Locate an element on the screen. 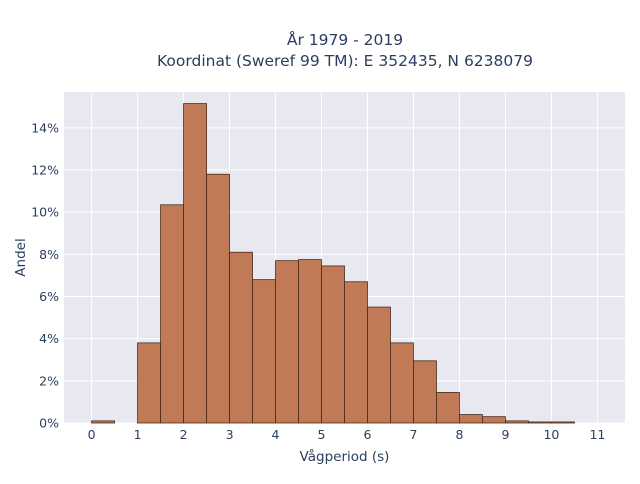 Image resolution: width=640 pixels, height=484 pixels. x-tick-label: 1 is located at coordinates (138, 434).